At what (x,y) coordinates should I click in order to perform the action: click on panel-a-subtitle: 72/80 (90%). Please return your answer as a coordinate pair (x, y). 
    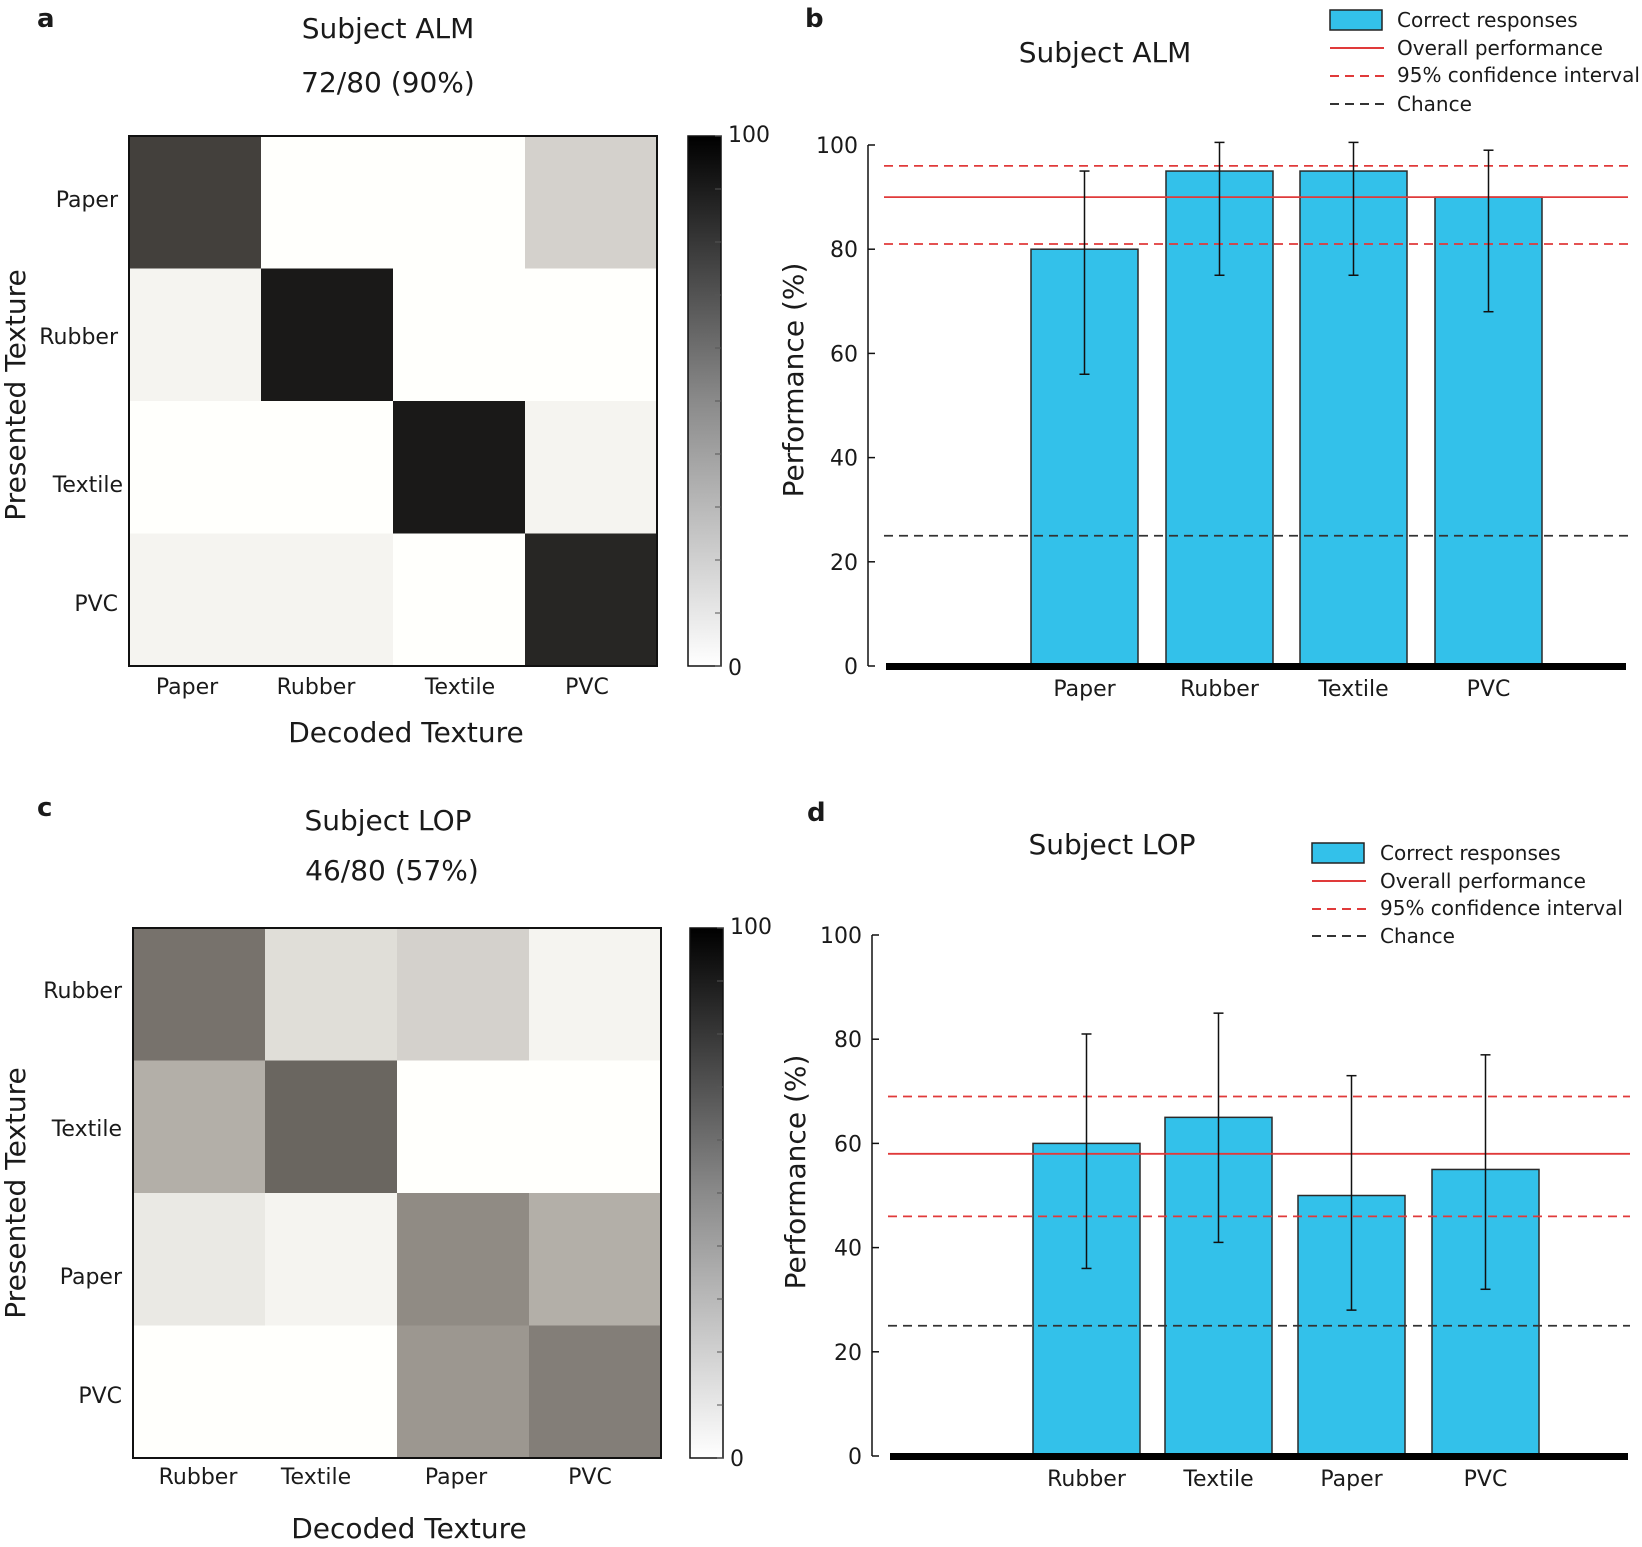
    Looking at the image, I should click on (388, 82).